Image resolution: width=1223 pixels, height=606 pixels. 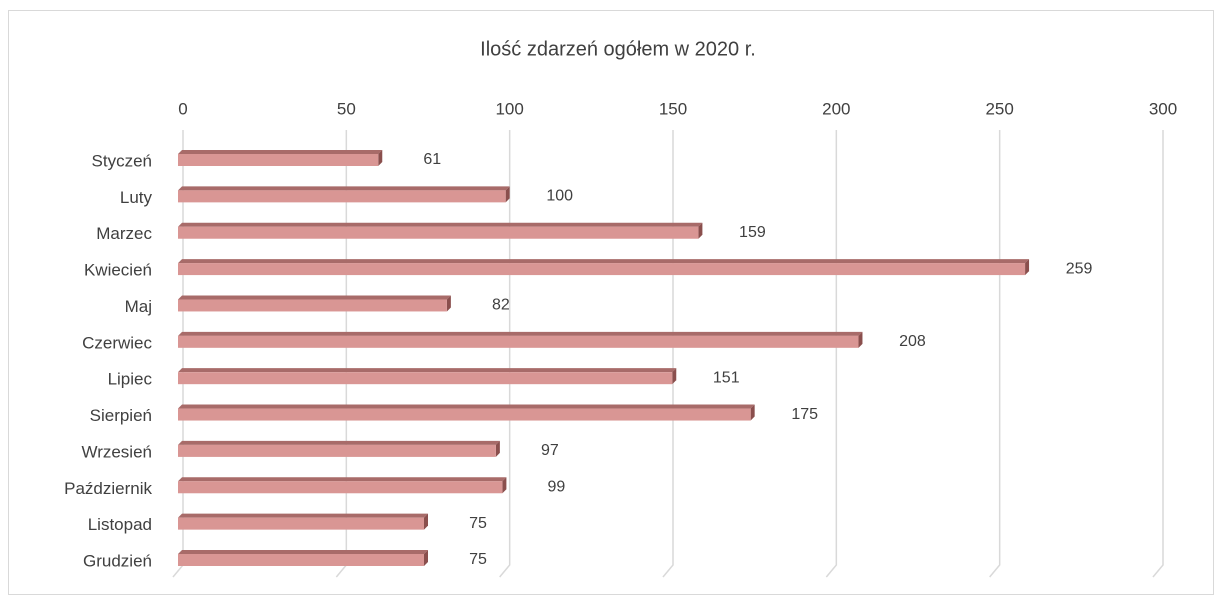 What do you see at coordinates (752, 232) in the screenshot?
I see `data-label: 159` at bounding box center [752, 232].